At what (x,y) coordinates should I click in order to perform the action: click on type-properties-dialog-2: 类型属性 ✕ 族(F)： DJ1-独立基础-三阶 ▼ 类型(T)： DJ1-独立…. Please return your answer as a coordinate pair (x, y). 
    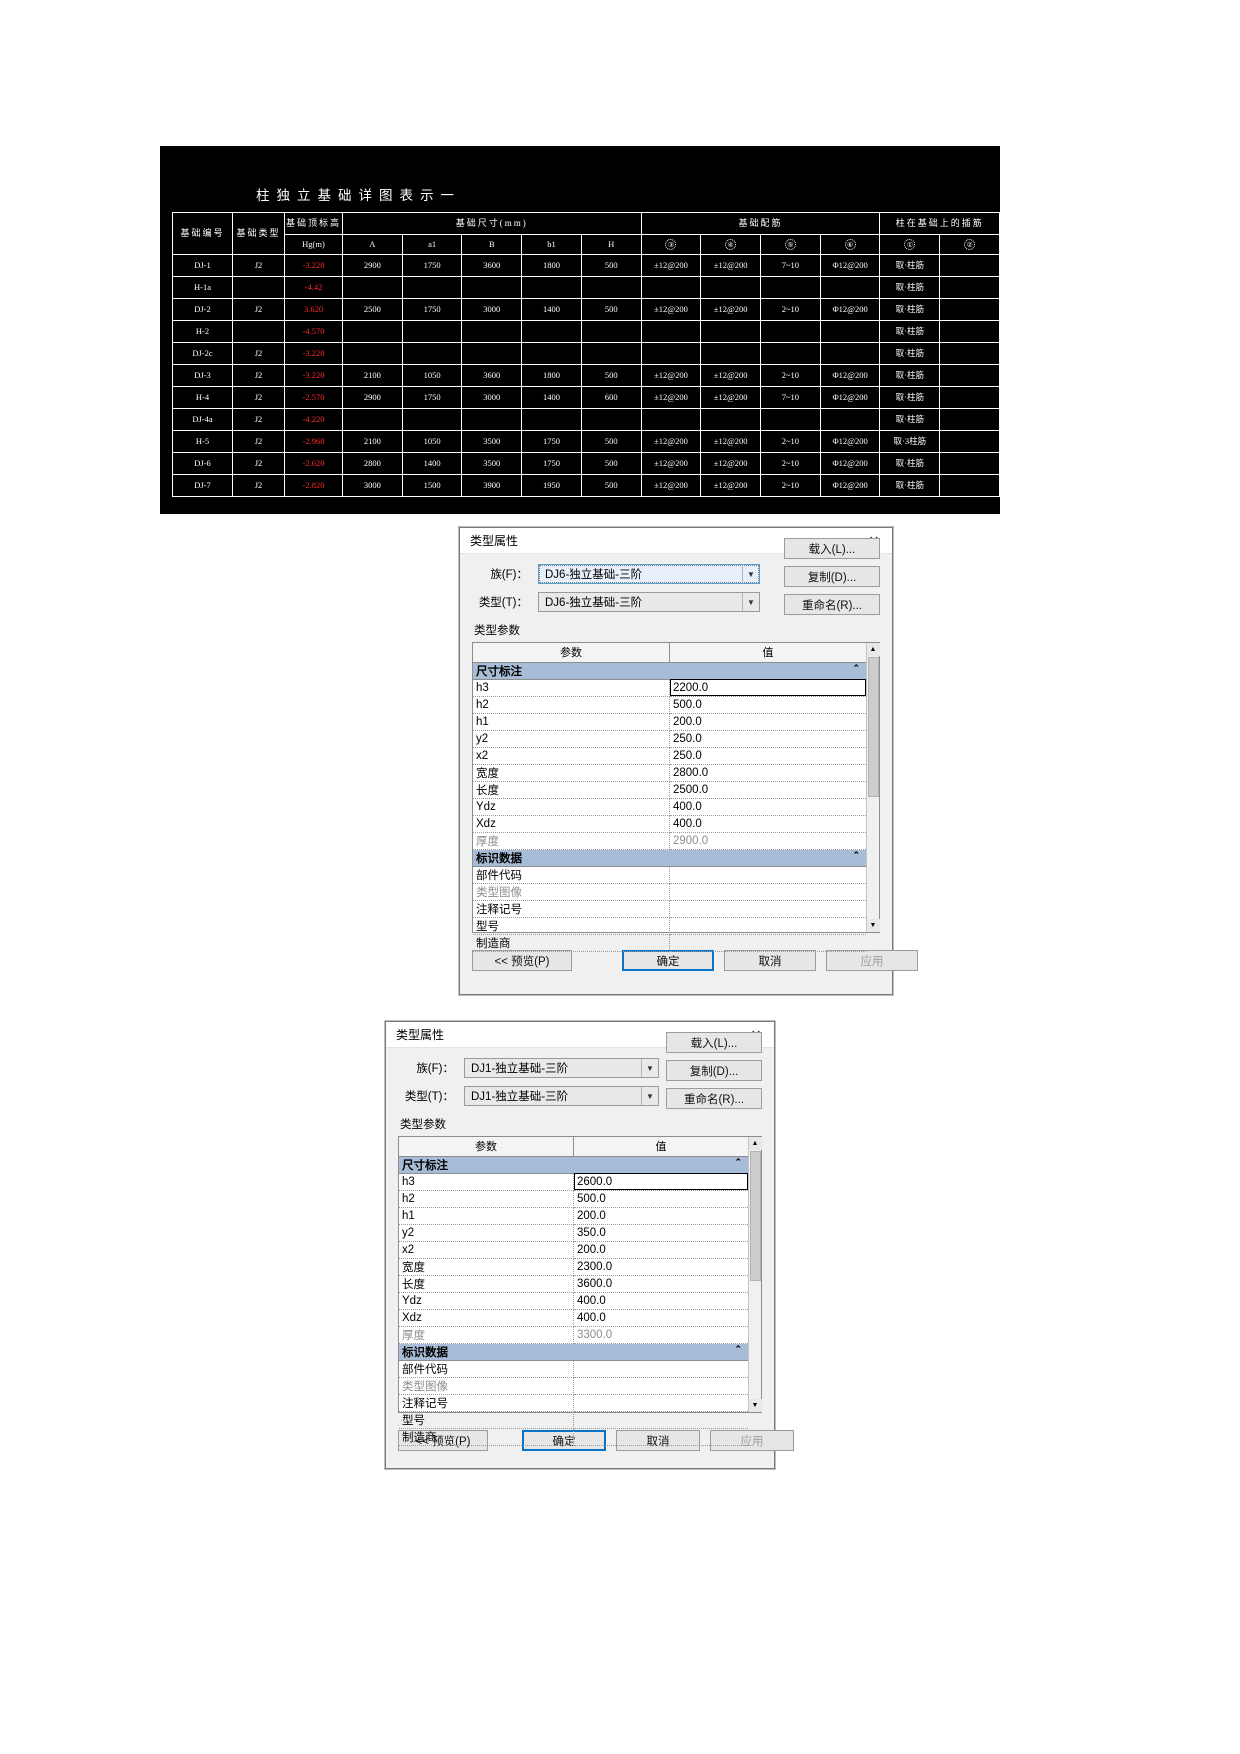
    Looking at the image, I should click on (589, 1245).